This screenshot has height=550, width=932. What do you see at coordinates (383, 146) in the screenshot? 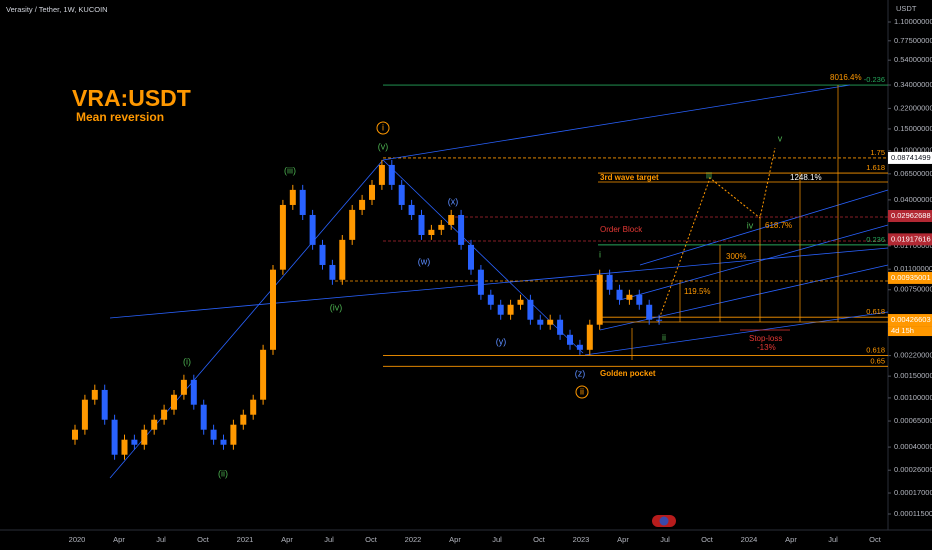
I see `wave-label: (v)` at bounding box center [383, 146].